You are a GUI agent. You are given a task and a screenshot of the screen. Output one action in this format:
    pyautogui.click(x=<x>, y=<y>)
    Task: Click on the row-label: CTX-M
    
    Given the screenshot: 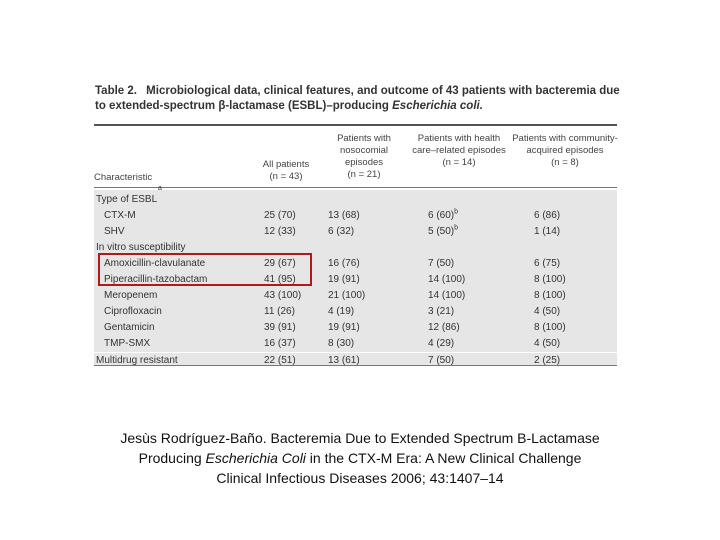 What is the action you would take?
    pyautogui.click(x=120, y=215)
    